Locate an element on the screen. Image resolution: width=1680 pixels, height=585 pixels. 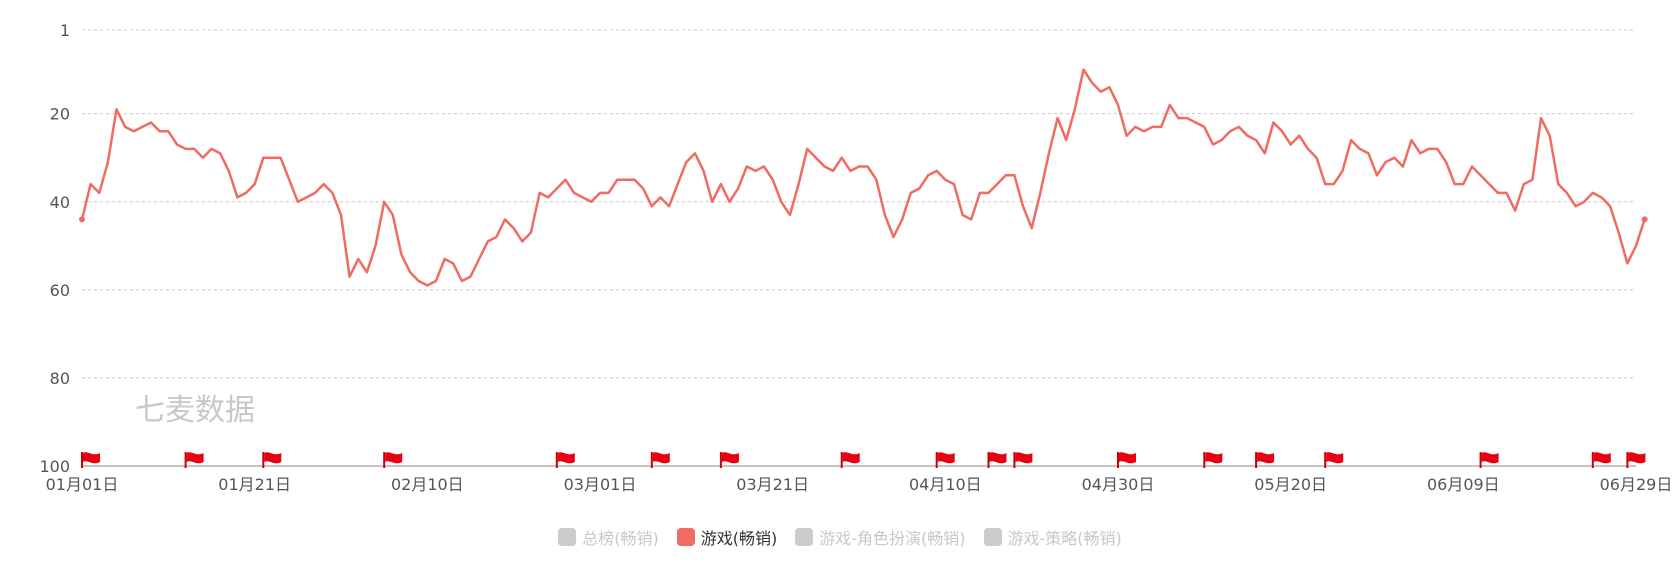
y-axis-ticks: 1 20 40 60 80 100 is located at coordinates (54, 248).